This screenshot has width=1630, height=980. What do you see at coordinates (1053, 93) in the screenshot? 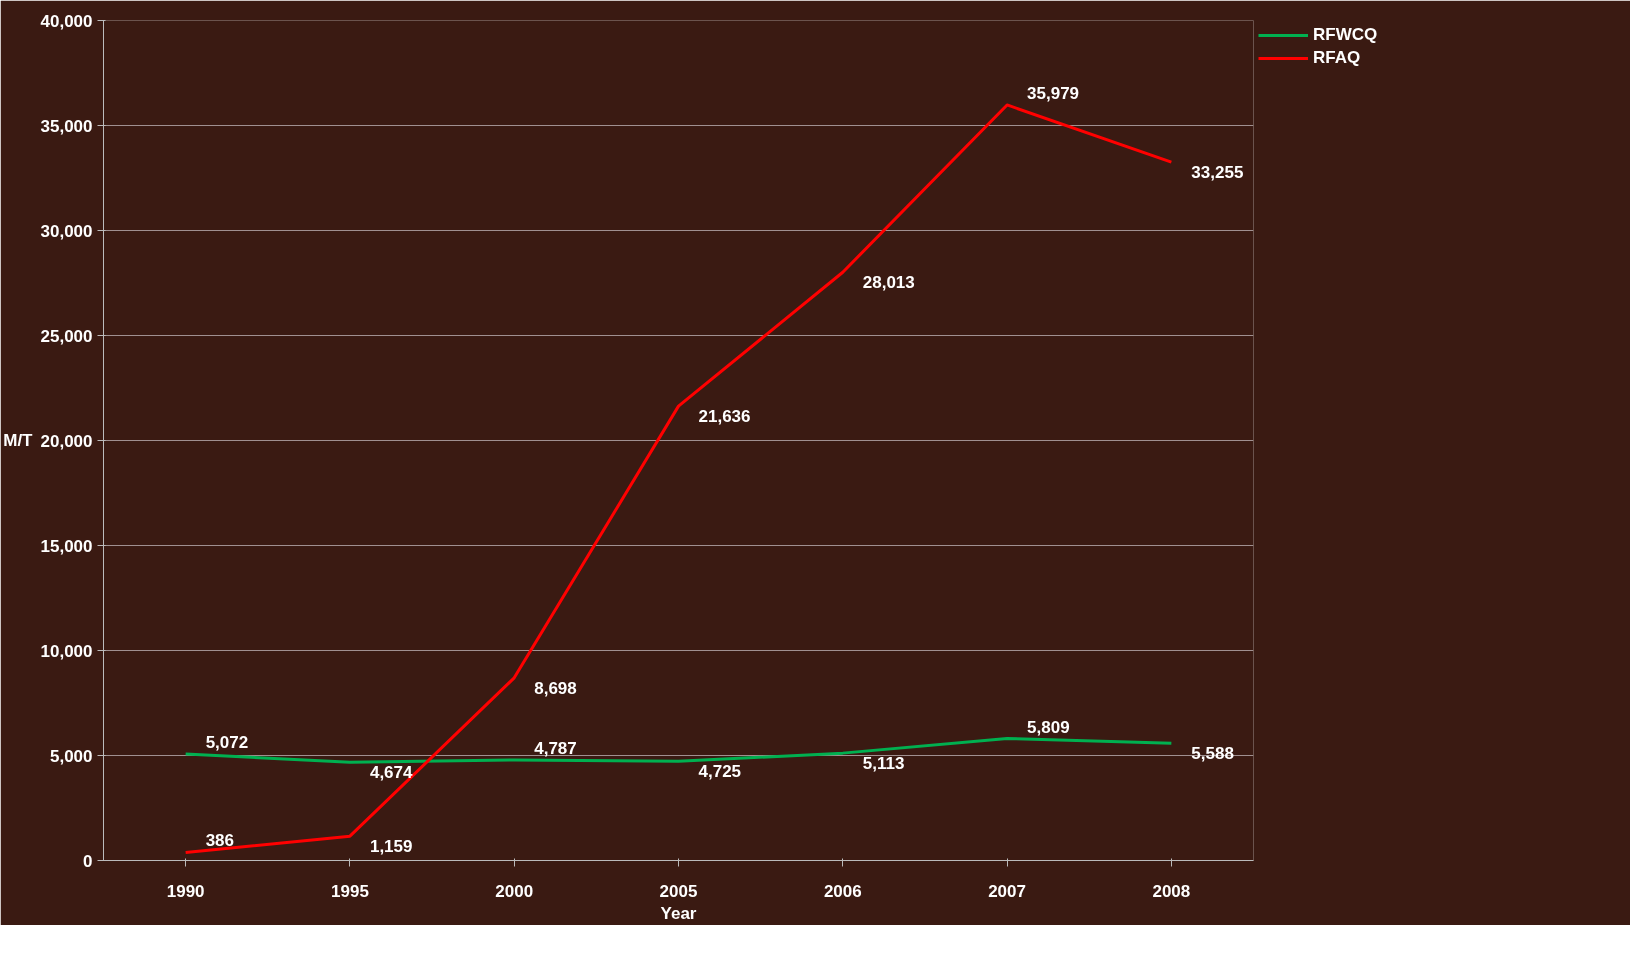
I see `data-label: 35,979` at bounding box center [1053, 93].